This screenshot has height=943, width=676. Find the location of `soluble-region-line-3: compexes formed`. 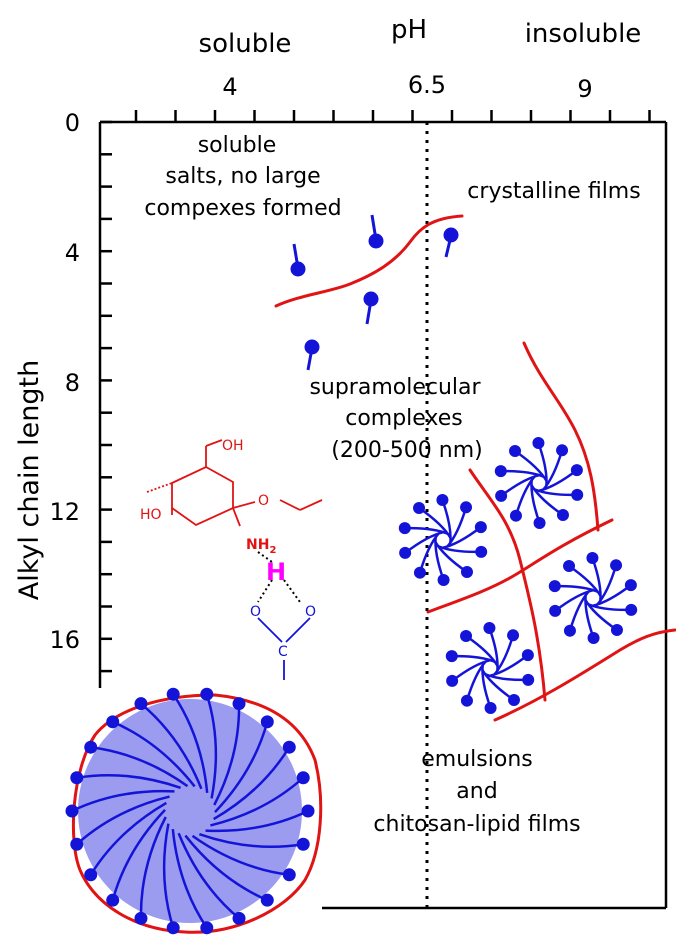

soluble-region-line-3: compexes formed is located at coordinates (242, 208).